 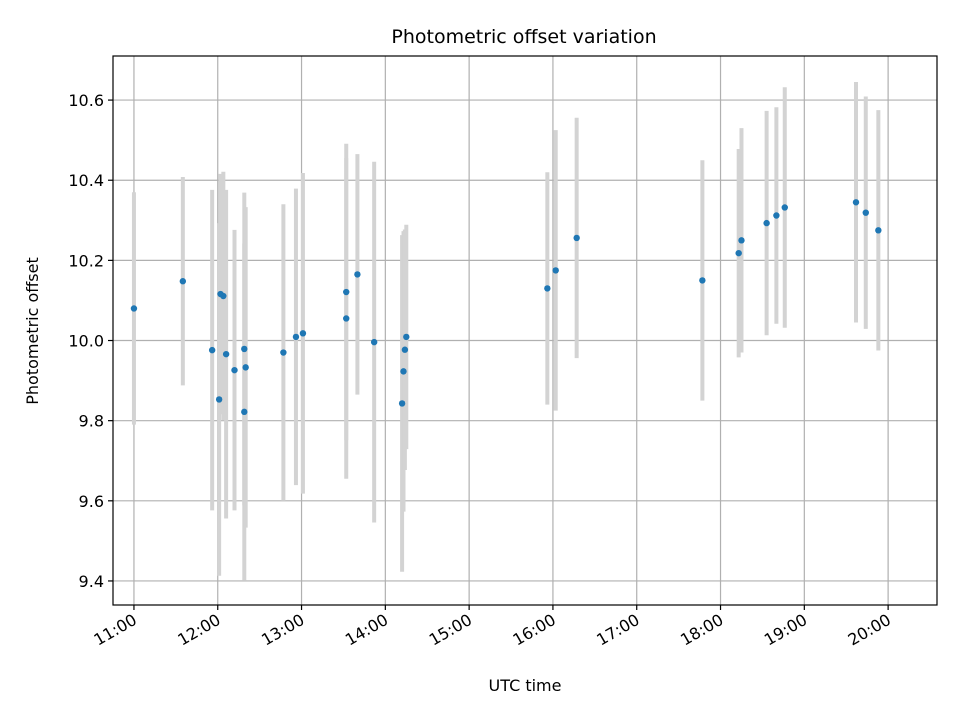 What do you see at coordinates (32, 331) in the screenshot?
I see `y-axis-title: Photometric offset` at bounding box center [32, 331].